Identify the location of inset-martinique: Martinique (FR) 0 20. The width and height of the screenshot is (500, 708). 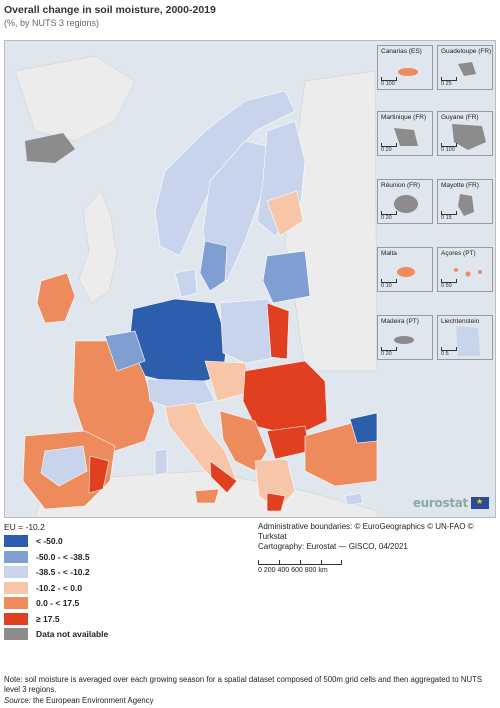
(405, 133).